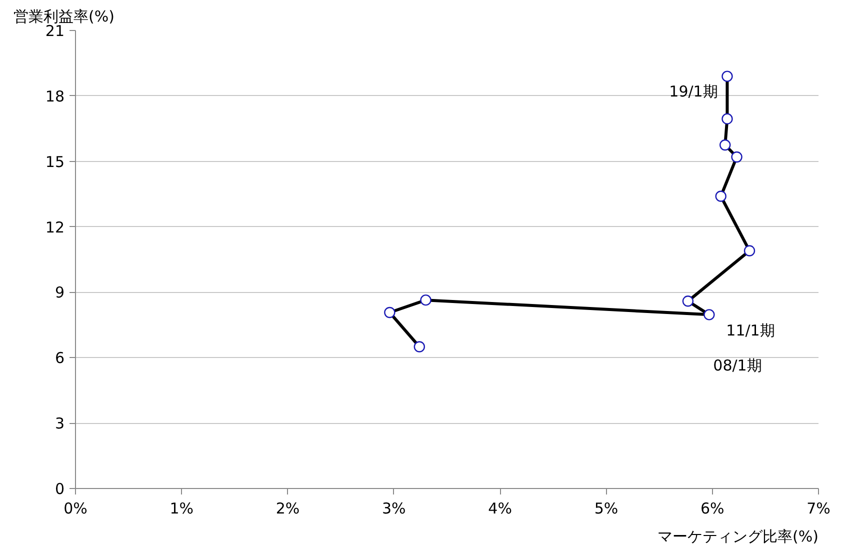 Image resolution: width=857 pixels, height=550 pixels. I want to click on y-tick-label: 18, so click(55, 96).